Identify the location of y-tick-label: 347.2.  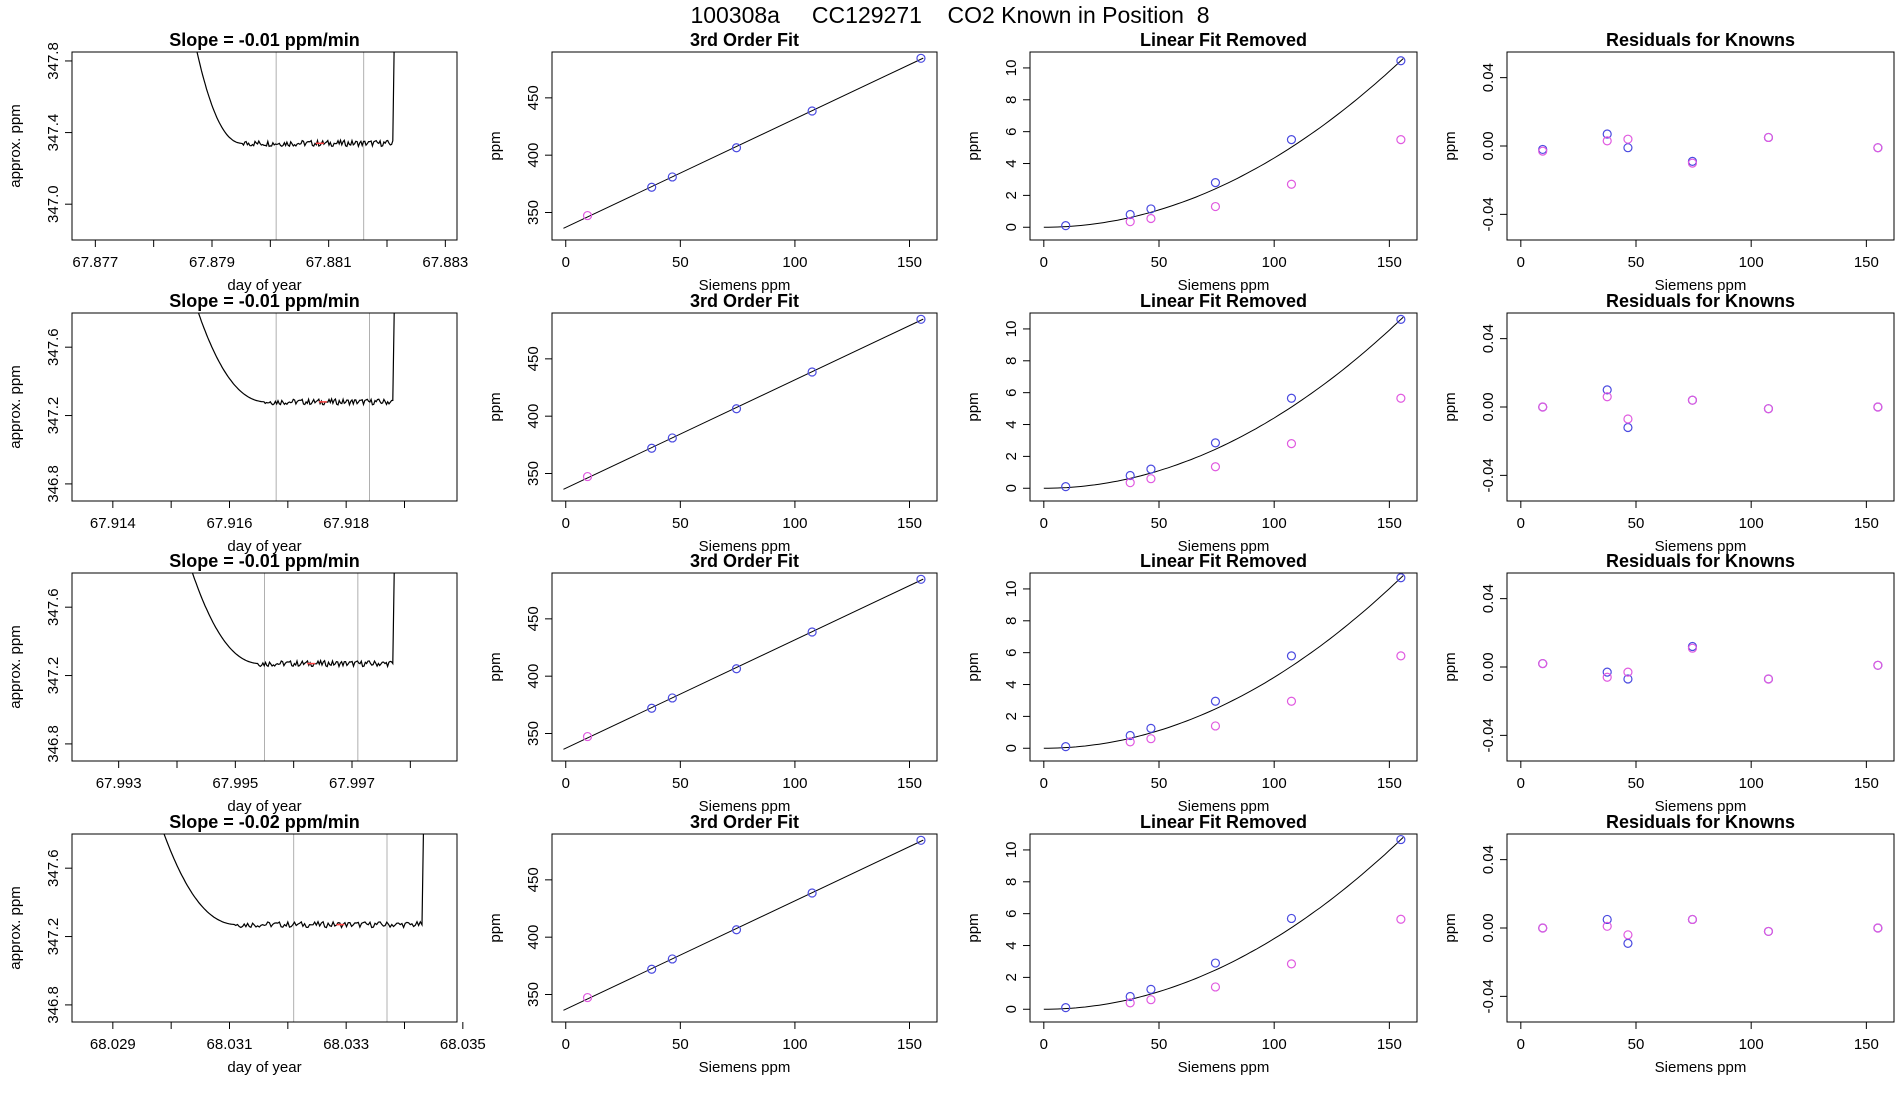
(53, 416).